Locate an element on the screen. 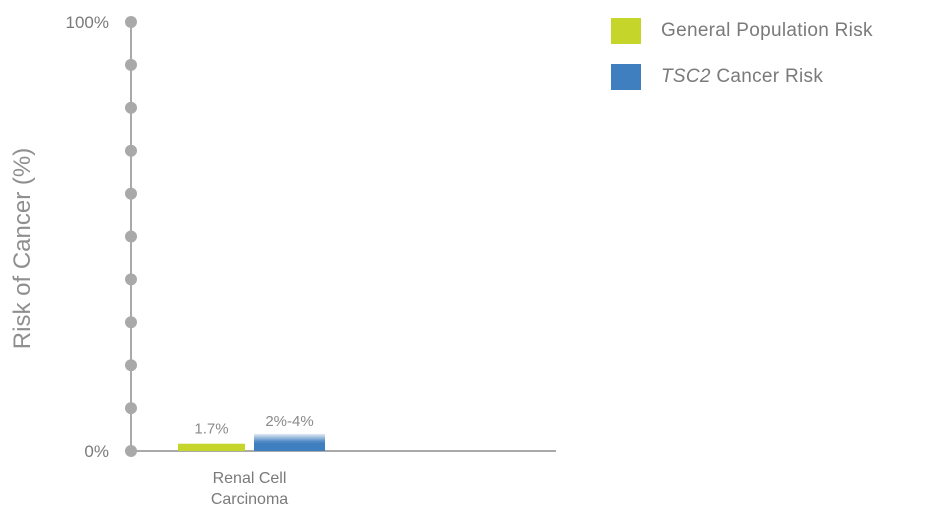  legend-swatch-tsc2 is located at coordinates (626, 77).